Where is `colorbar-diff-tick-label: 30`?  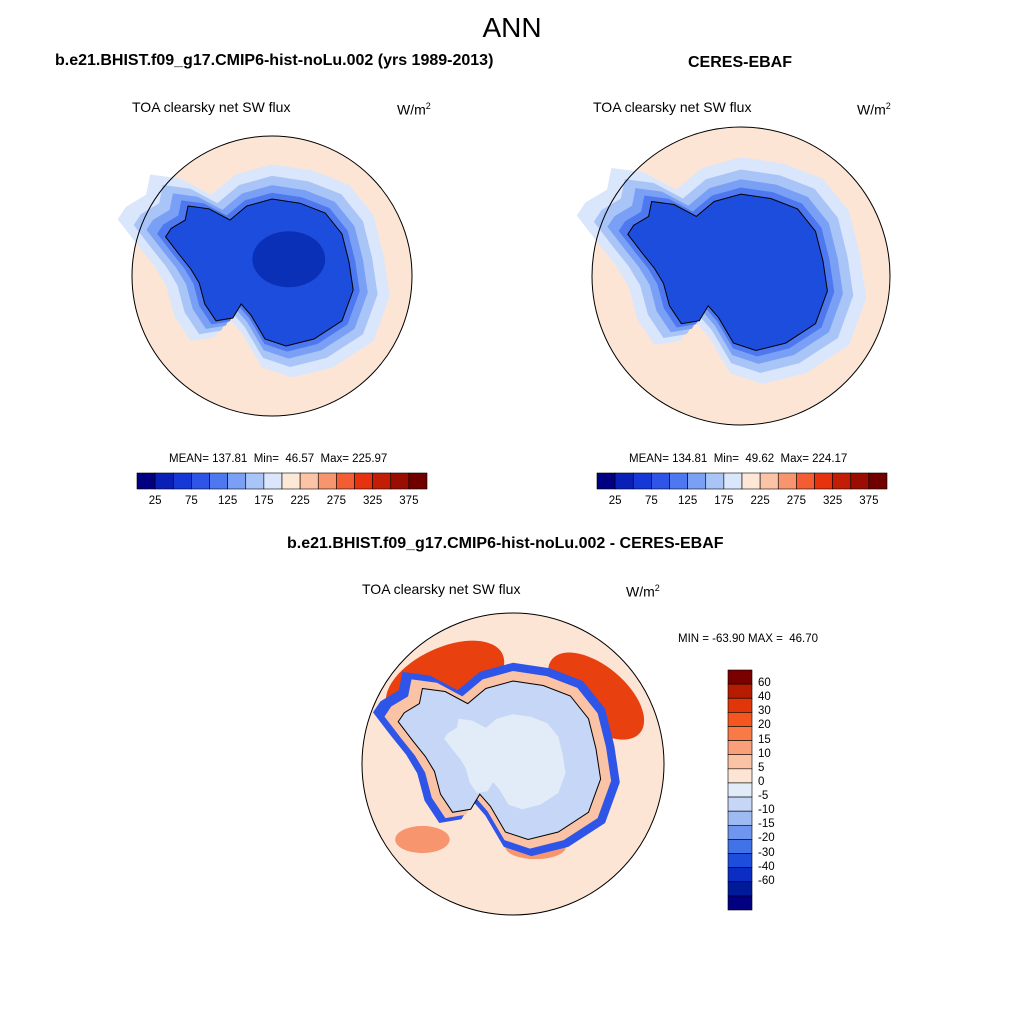 colorbar-diff-tick-label: 30 is located at coordinates (764, 711).